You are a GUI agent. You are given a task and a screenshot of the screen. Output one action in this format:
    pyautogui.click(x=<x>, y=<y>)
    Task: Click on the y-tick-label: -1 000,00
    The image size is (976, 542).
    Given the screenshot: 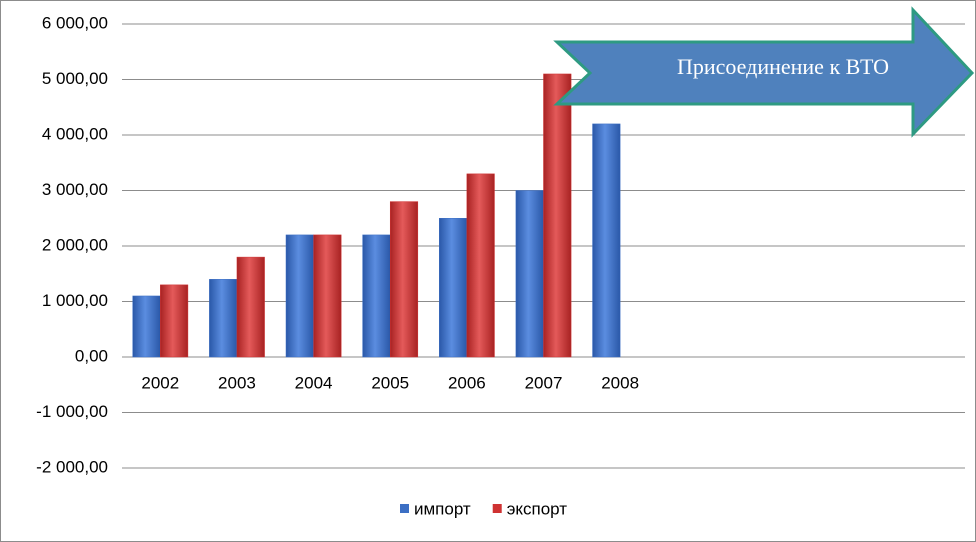 What is the action you would take?
    pyautogui.click(x=72, y=411)
    